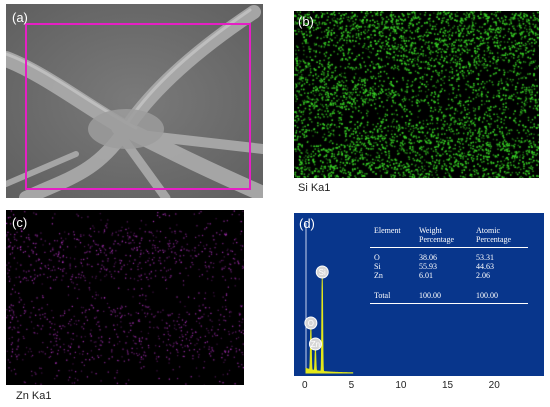 This screenshot has height=407, width=550. What do you see at coordinates (449, 247) in the screenshot?
I see `table-rule-top` at bounding box center [449, 247].